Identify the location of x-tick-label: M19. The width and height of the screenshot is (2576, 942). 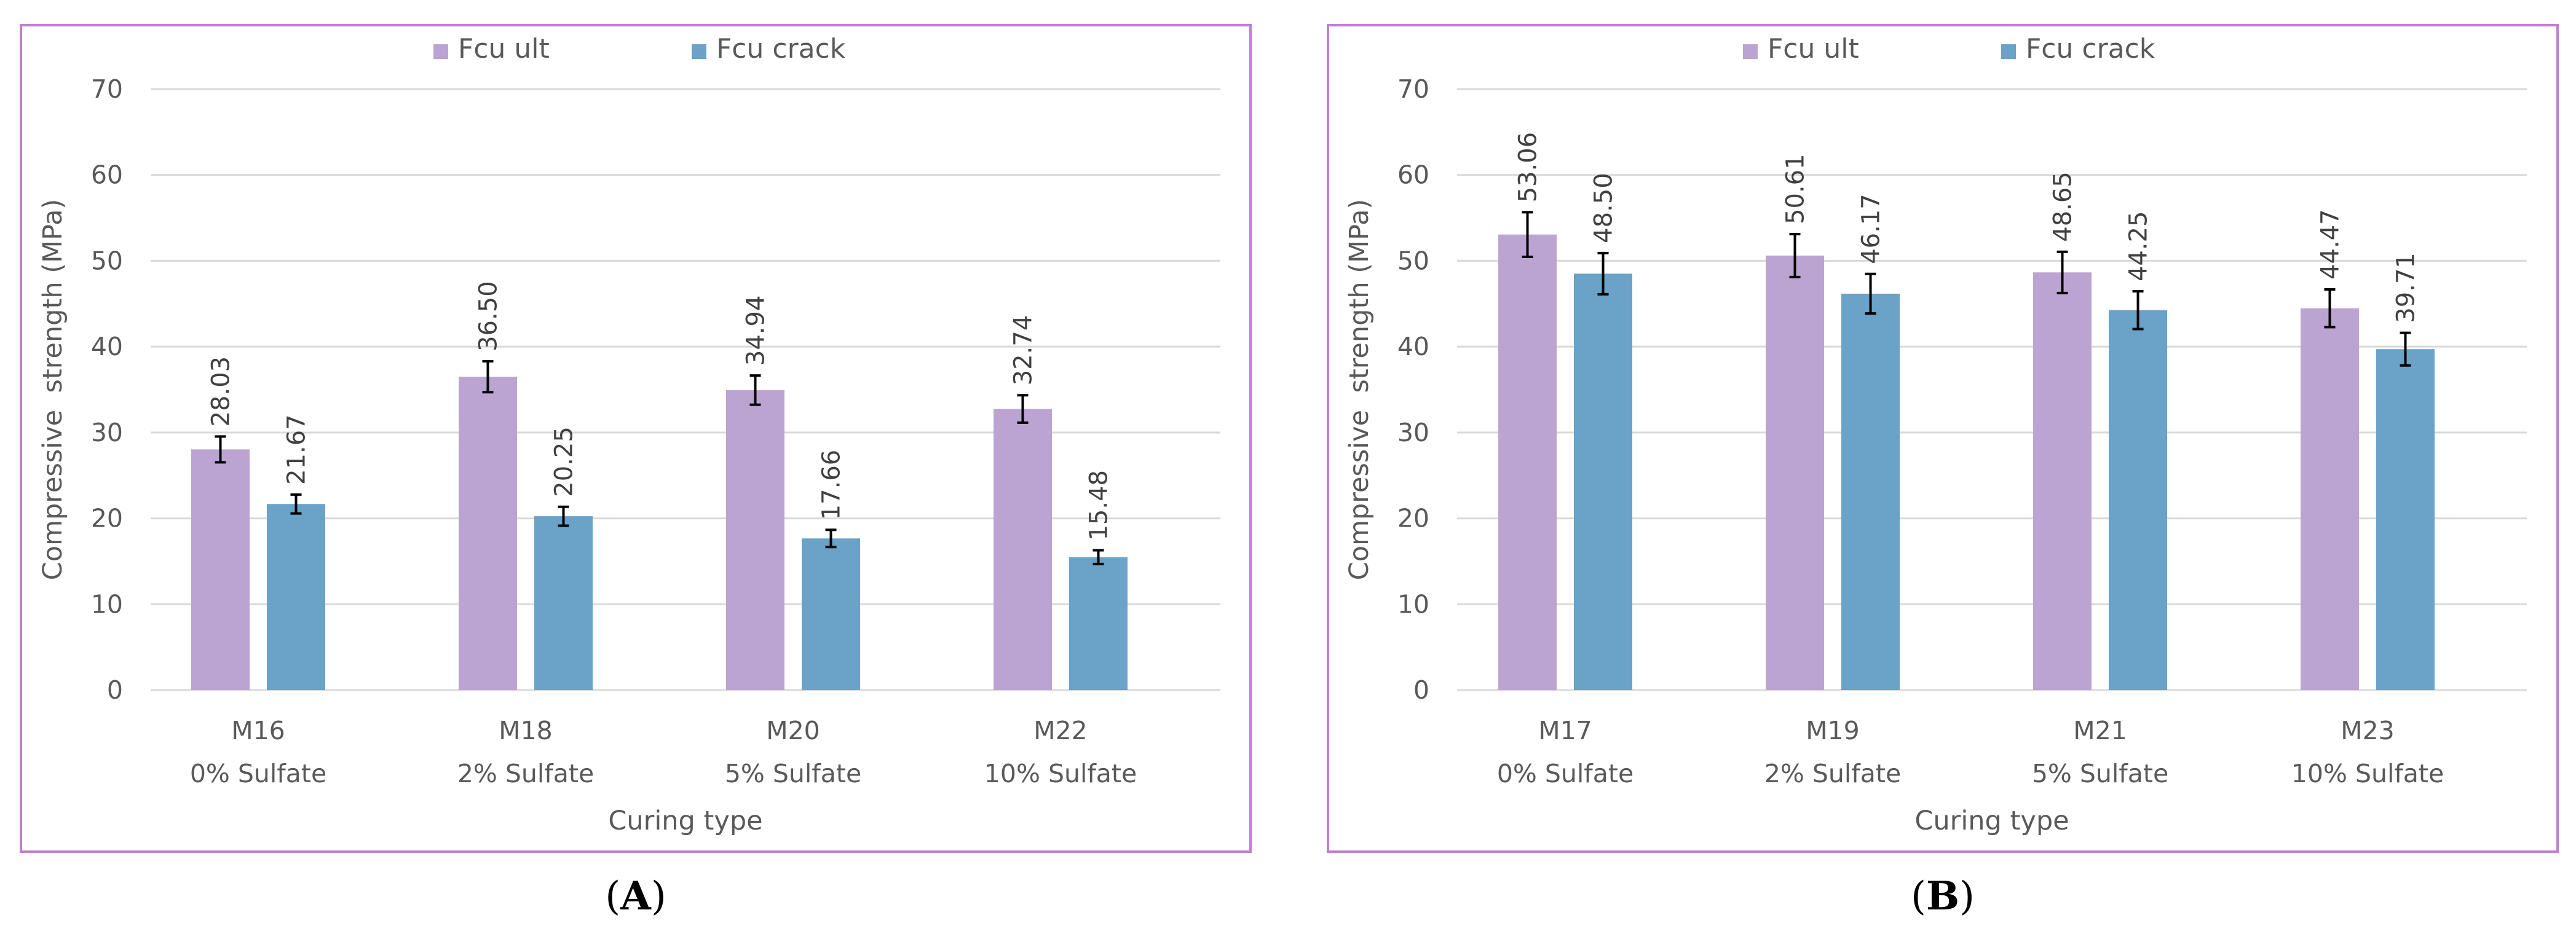
(1833, 730).